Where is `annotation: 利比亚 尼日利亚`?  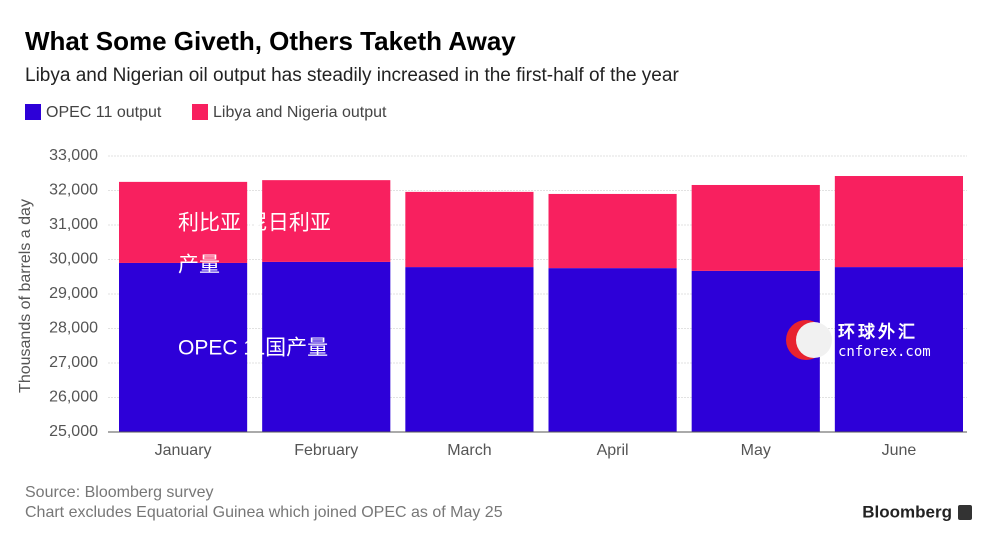
annotation: 利比亚 尼日利亚 is located at coordinates (254, 223).